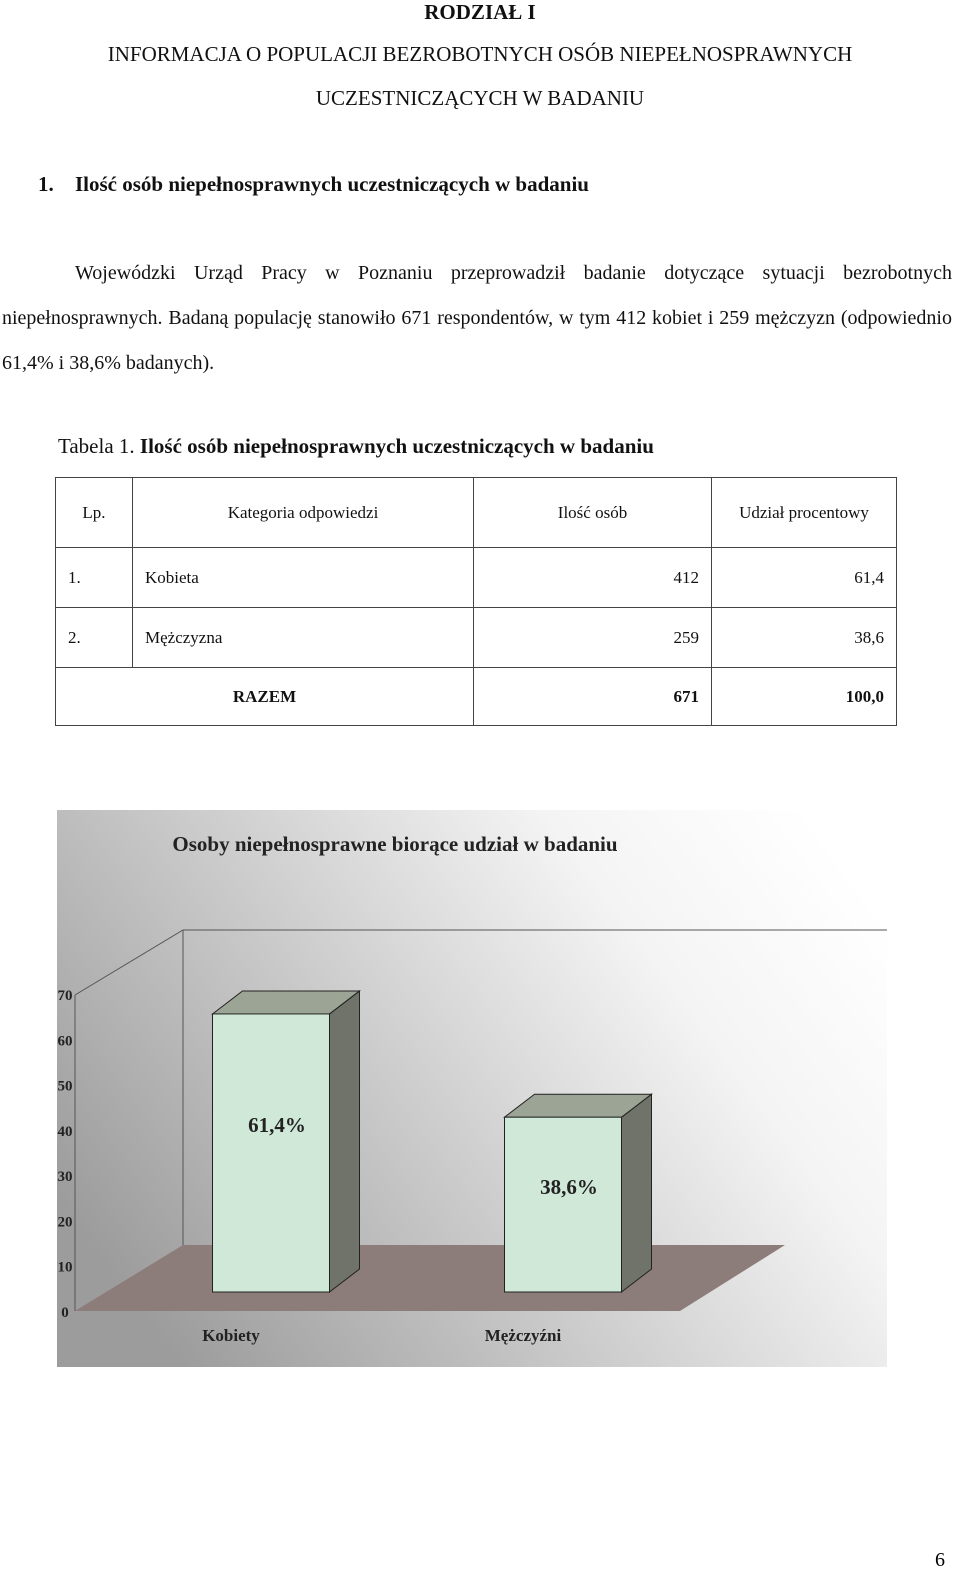 This screenshot has width=960, height=1576. Describe the element at coordinates (65, 1222) in the screenshot. I see `y-tick-label: 20` at that location.